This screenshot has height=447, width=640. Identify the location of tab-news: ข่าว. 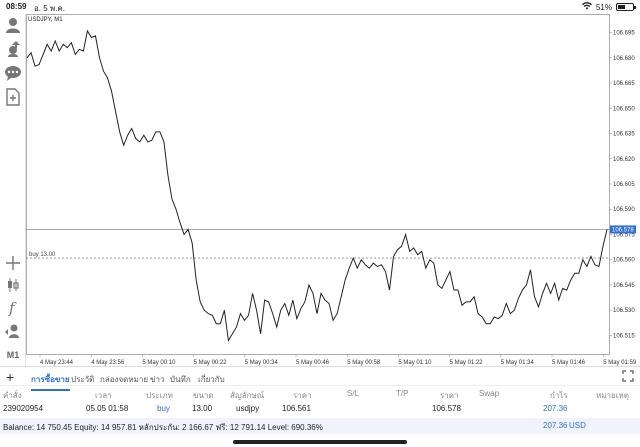
(157, 379).